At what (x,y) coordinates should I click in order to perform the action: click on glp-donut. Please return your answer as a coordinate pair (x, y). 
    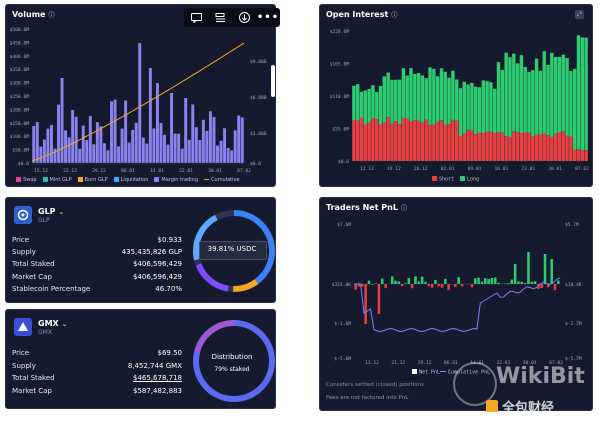
    Looking at the image, I should click on (234, 251).